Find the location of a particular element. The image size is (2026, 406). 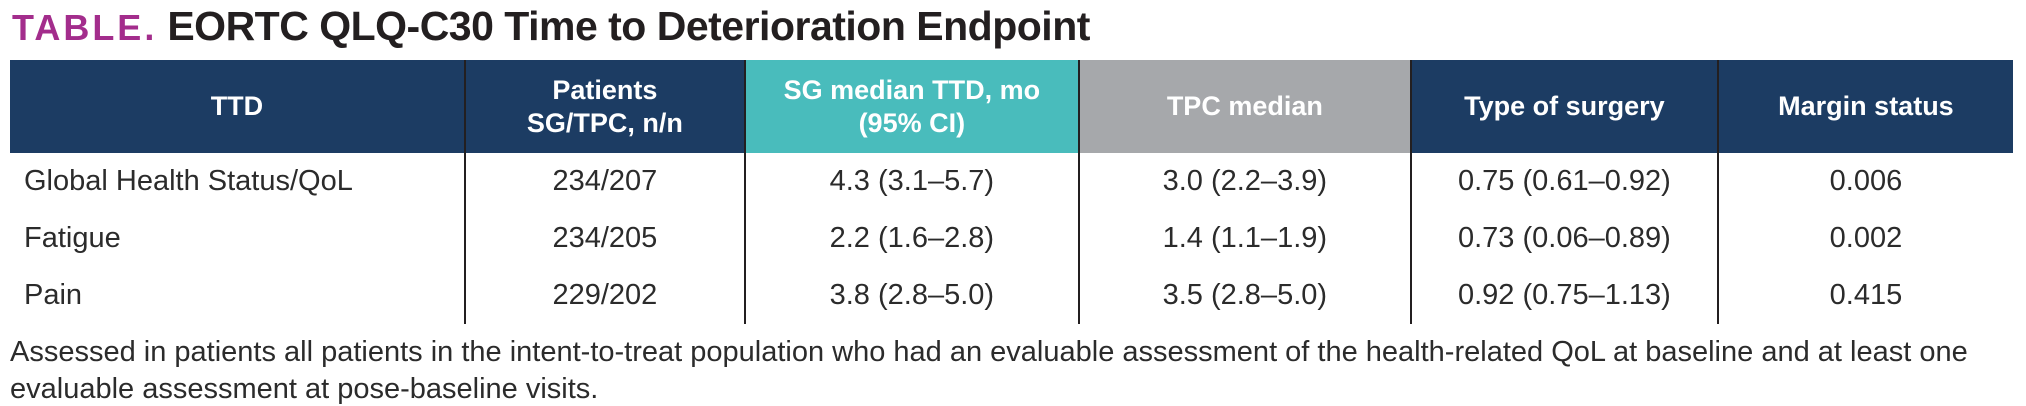

cell-patients: 234/205 is located at coordinates (603, 238).